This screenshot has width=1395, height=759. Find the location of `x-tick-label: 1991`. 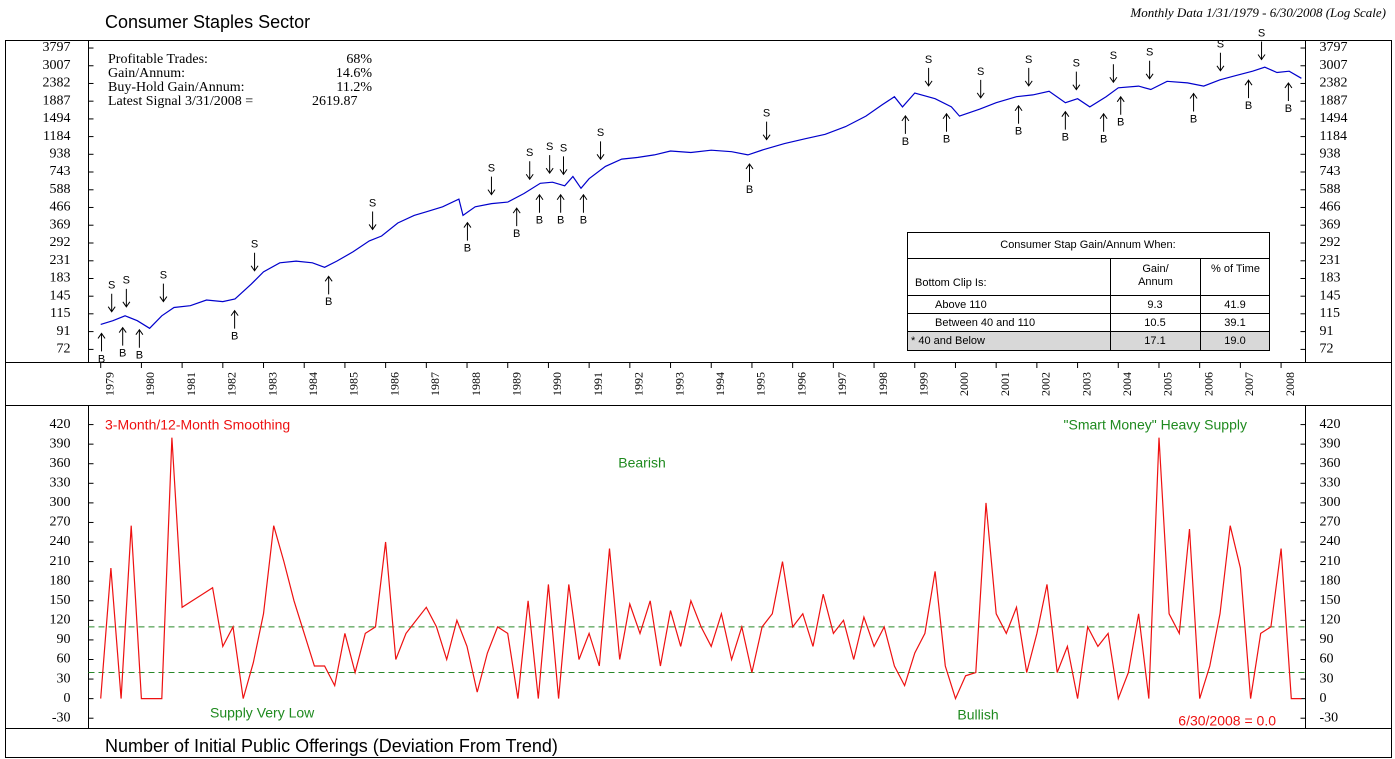

x-tick-label: 1991 is located at coordinates (598, 384).